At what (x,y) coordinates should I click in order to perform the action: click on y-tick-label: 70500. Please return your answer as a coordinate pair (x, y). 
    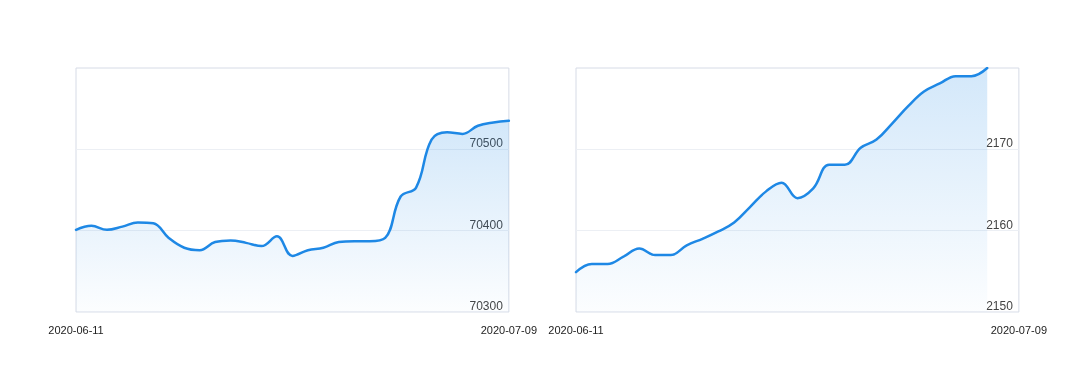
    Looking at the image, I should click on (486, 143).